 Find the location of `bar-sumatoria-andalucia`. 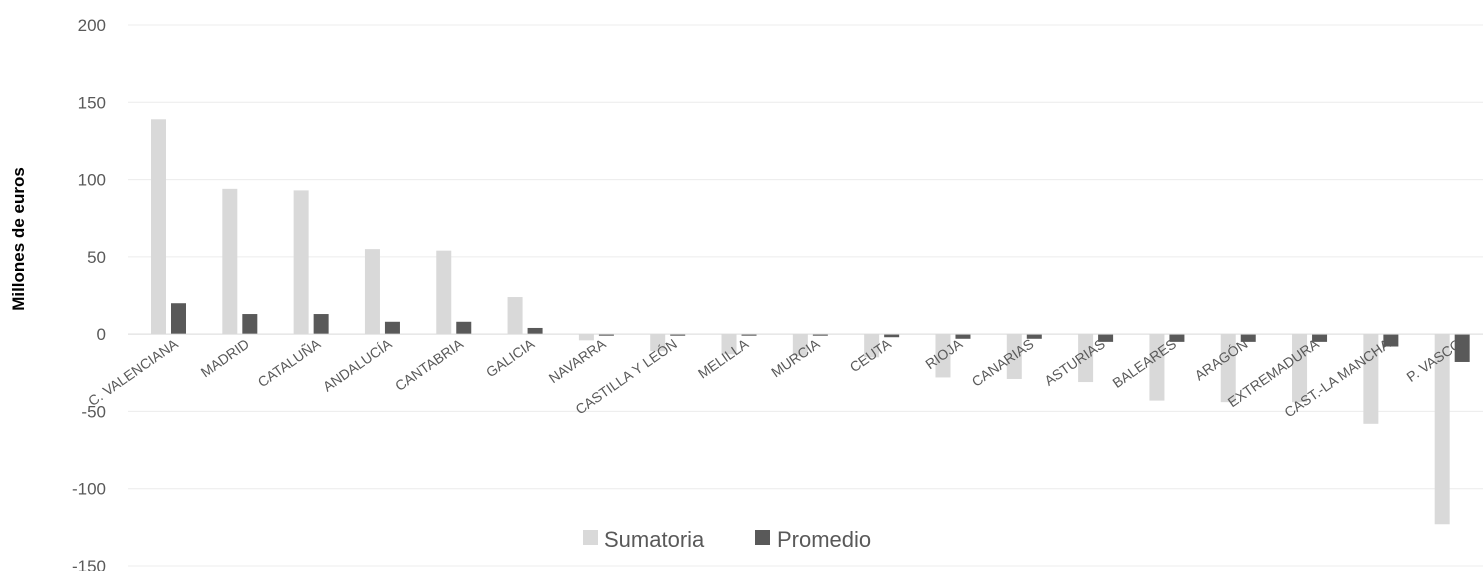

bar-sumatoria-andalucia is located at coordinates (372, 292).